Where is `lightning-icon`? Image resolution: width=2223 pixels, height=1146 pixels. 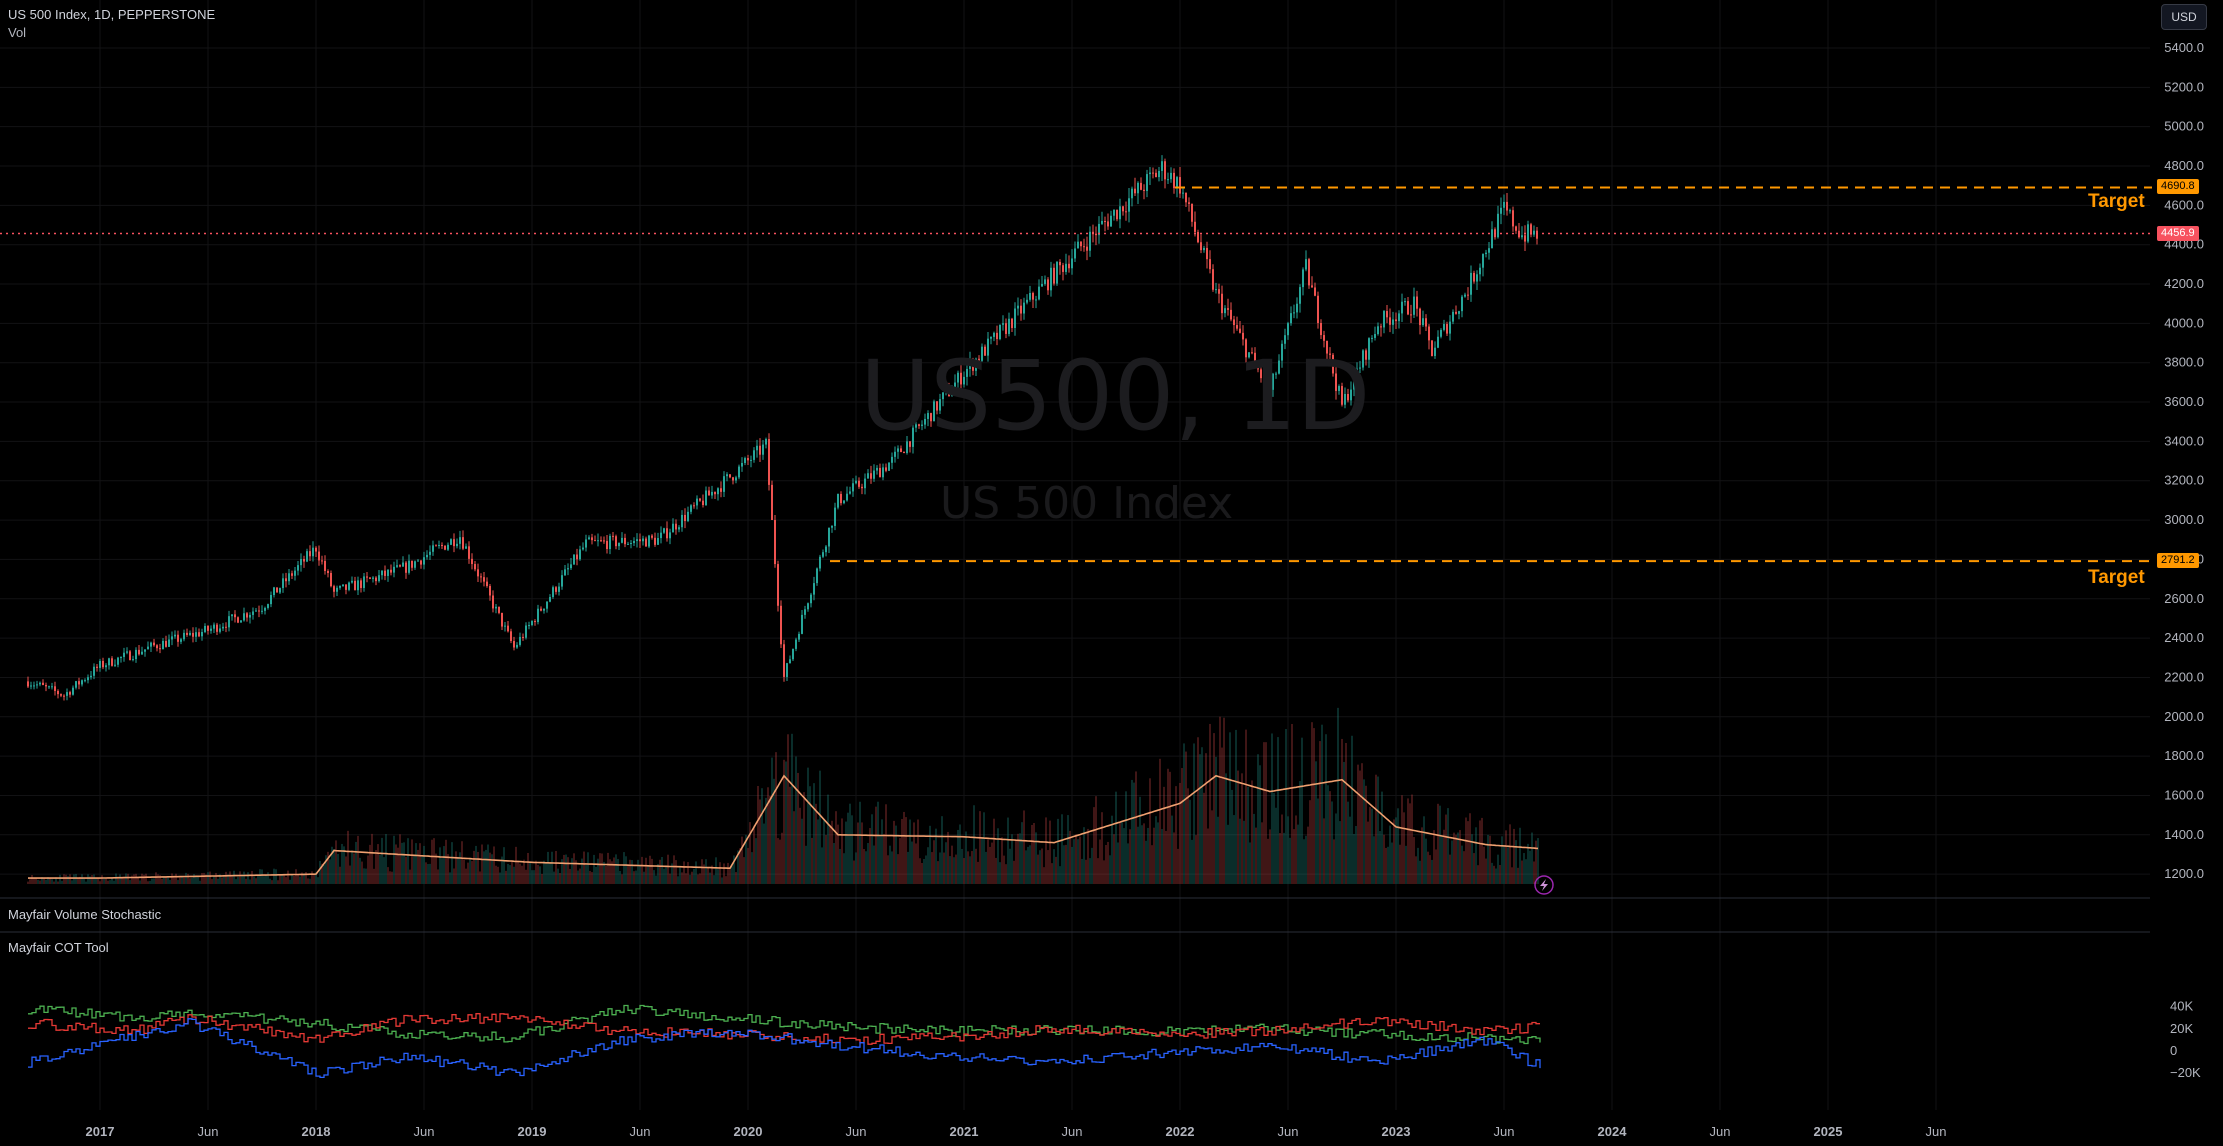 lightning-icon is located at coordinates (1544, 885).